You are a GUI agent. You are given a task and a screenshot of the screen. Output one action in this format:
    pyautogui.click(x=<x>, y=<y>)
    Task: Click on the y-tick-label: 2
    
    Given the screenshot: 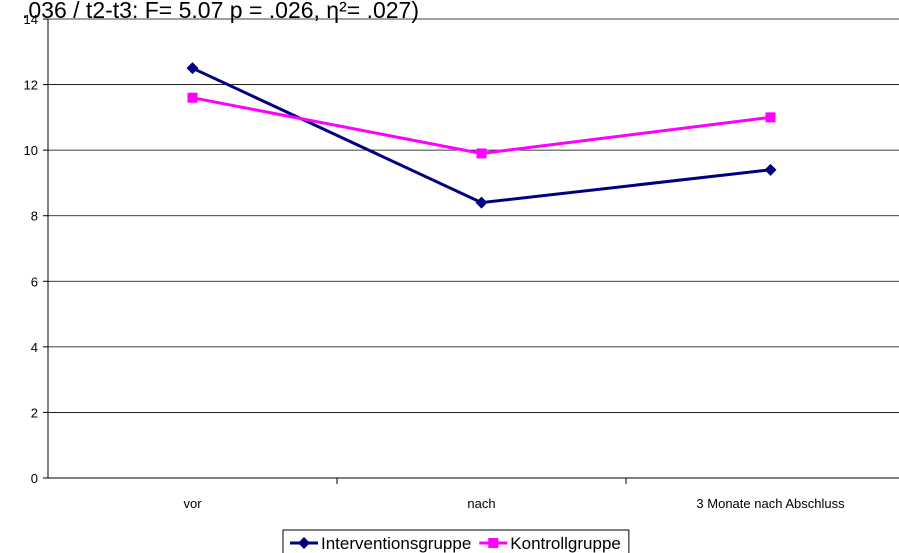 What is the action you would take?
    pyautogui.click(x=34, y=412)
    